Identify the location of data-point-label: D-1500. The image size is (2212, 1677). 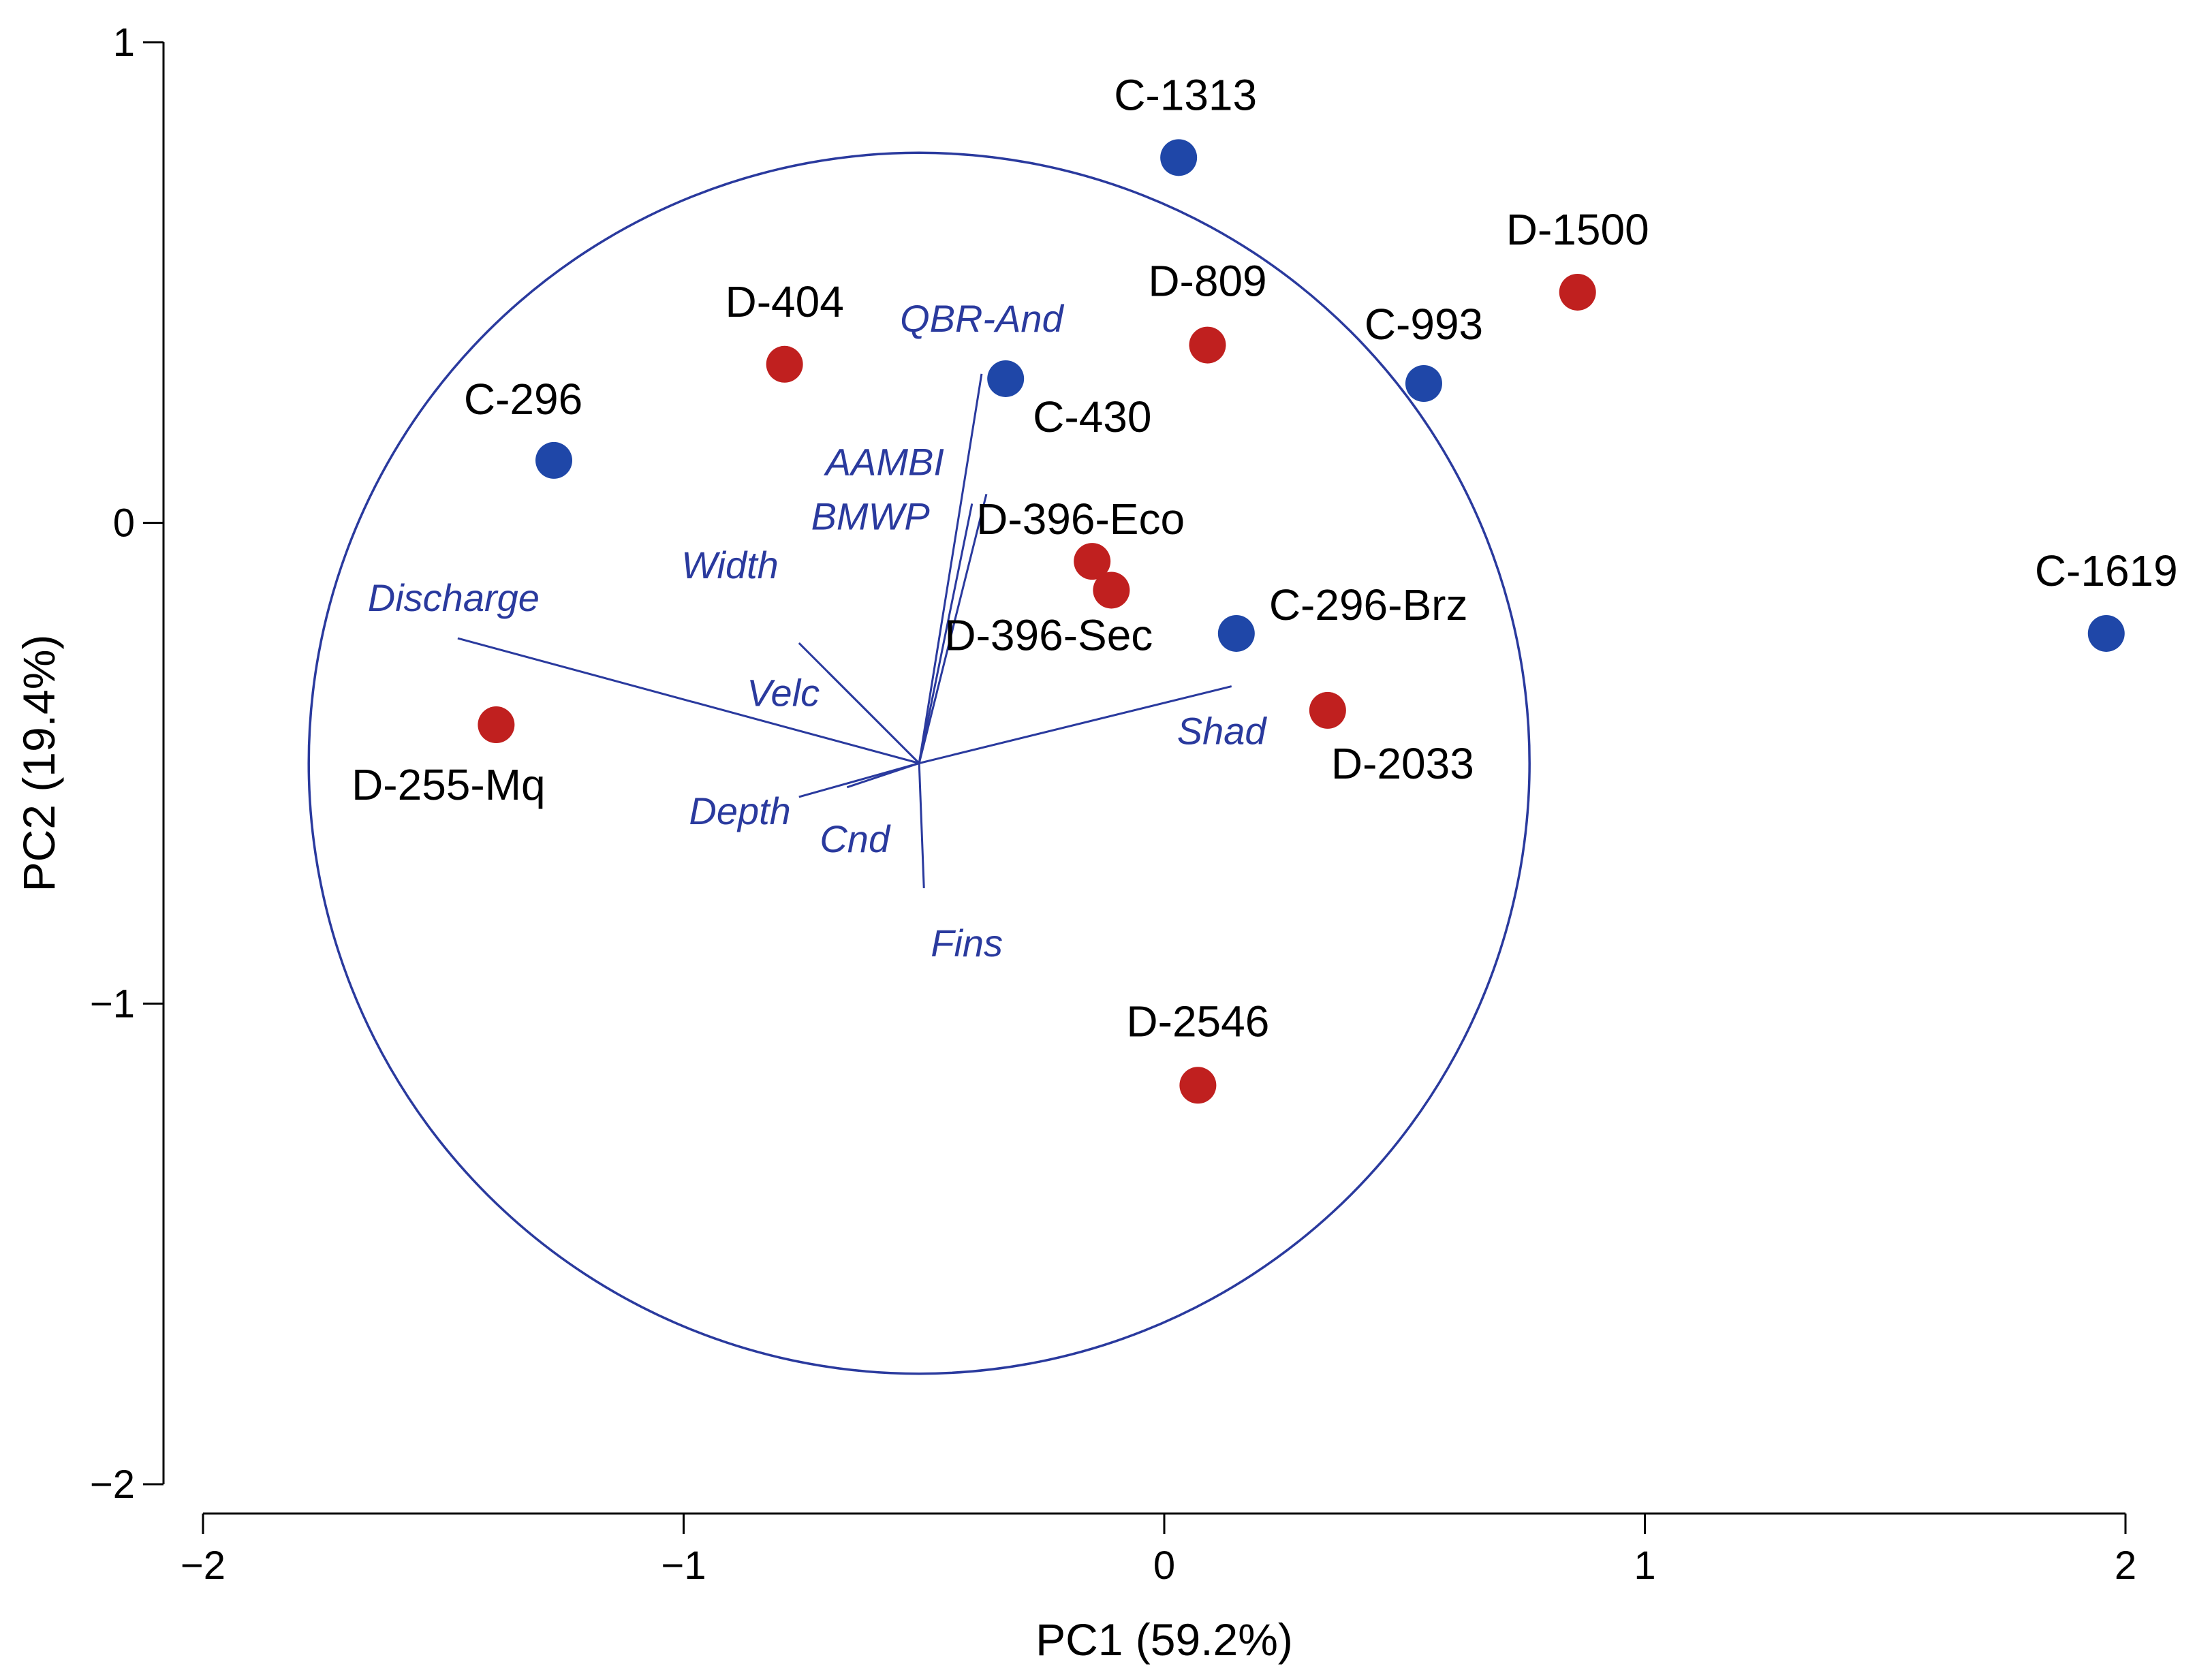
(1577, 229).